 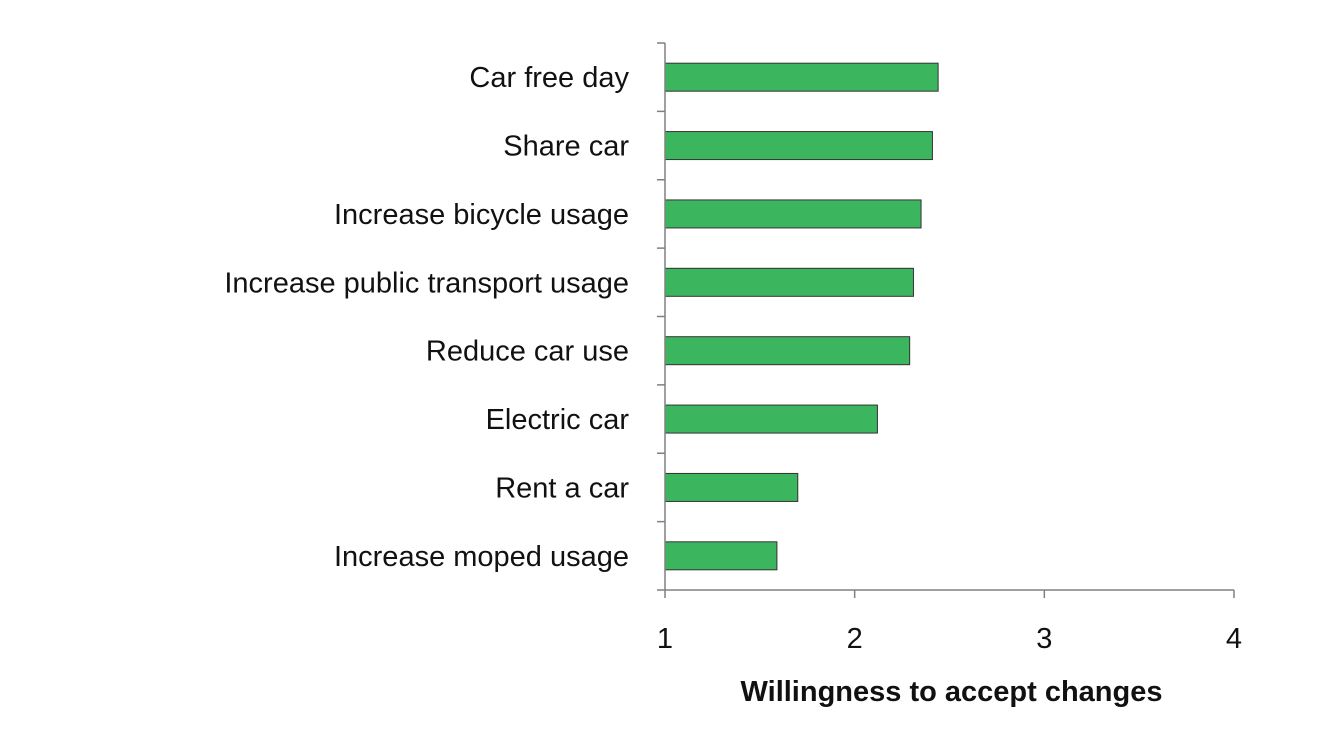 What do you see at coordinates (1044, 639) in the screenshot?
I see `x-tick-label: 3` at bounding box center [1044, 639].